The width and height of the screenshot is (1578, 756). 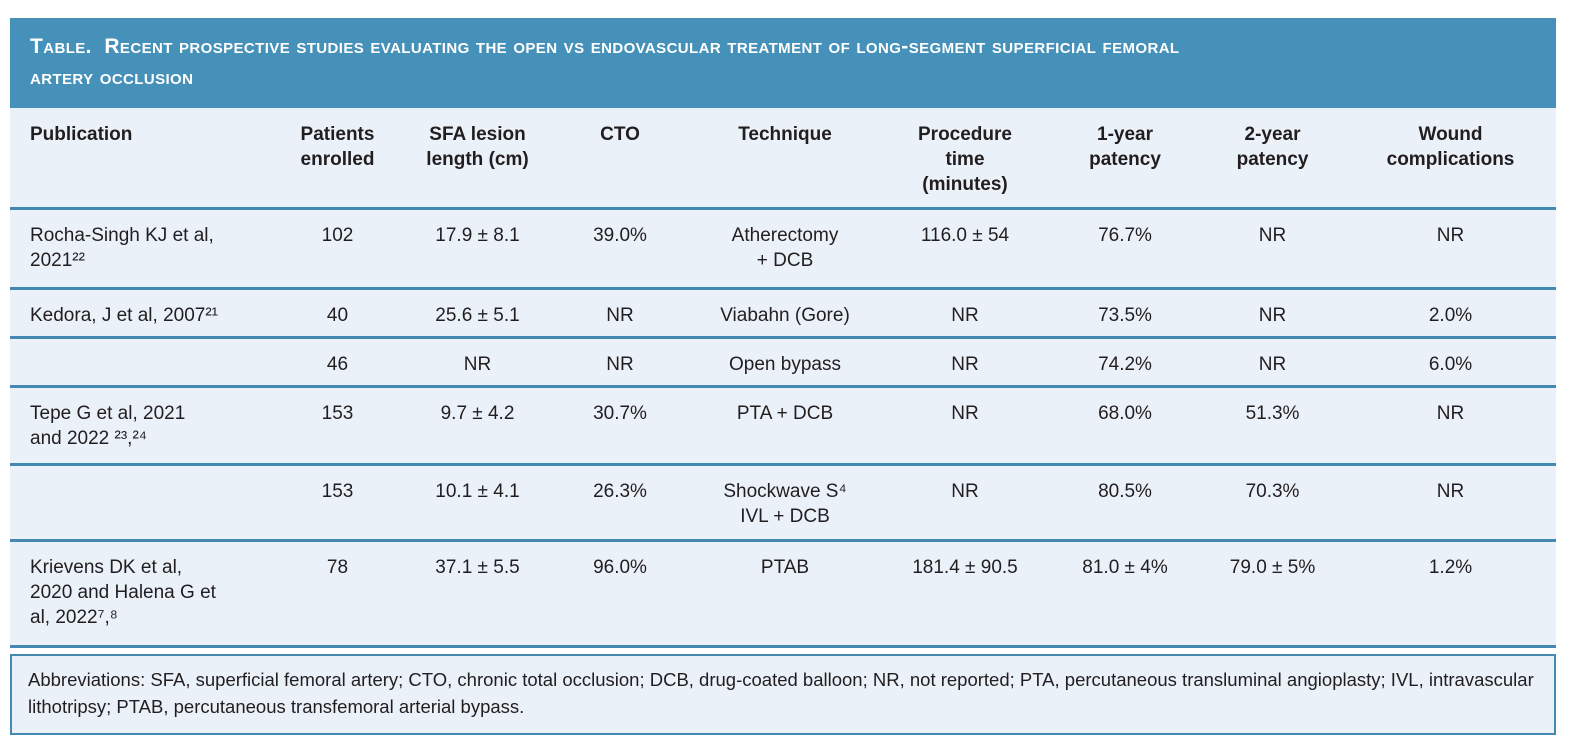 I want to click on cell-lesion-length: 37.1 ± 5.5, so click(x=477, y=567).